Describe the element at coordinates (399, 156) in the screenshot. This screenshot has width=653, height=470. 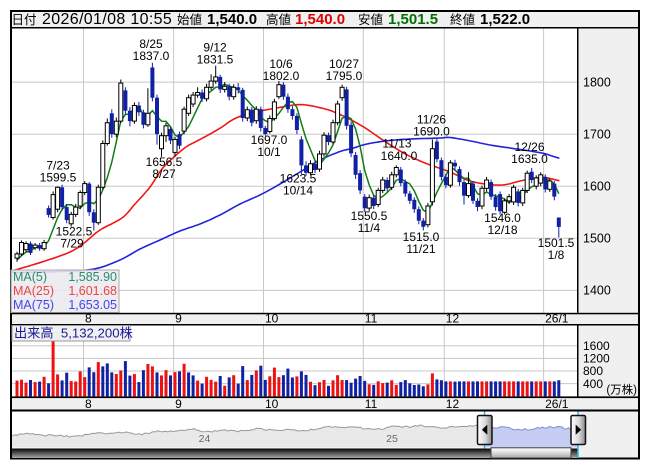
I see `svg-text: 1640.0` at that location.